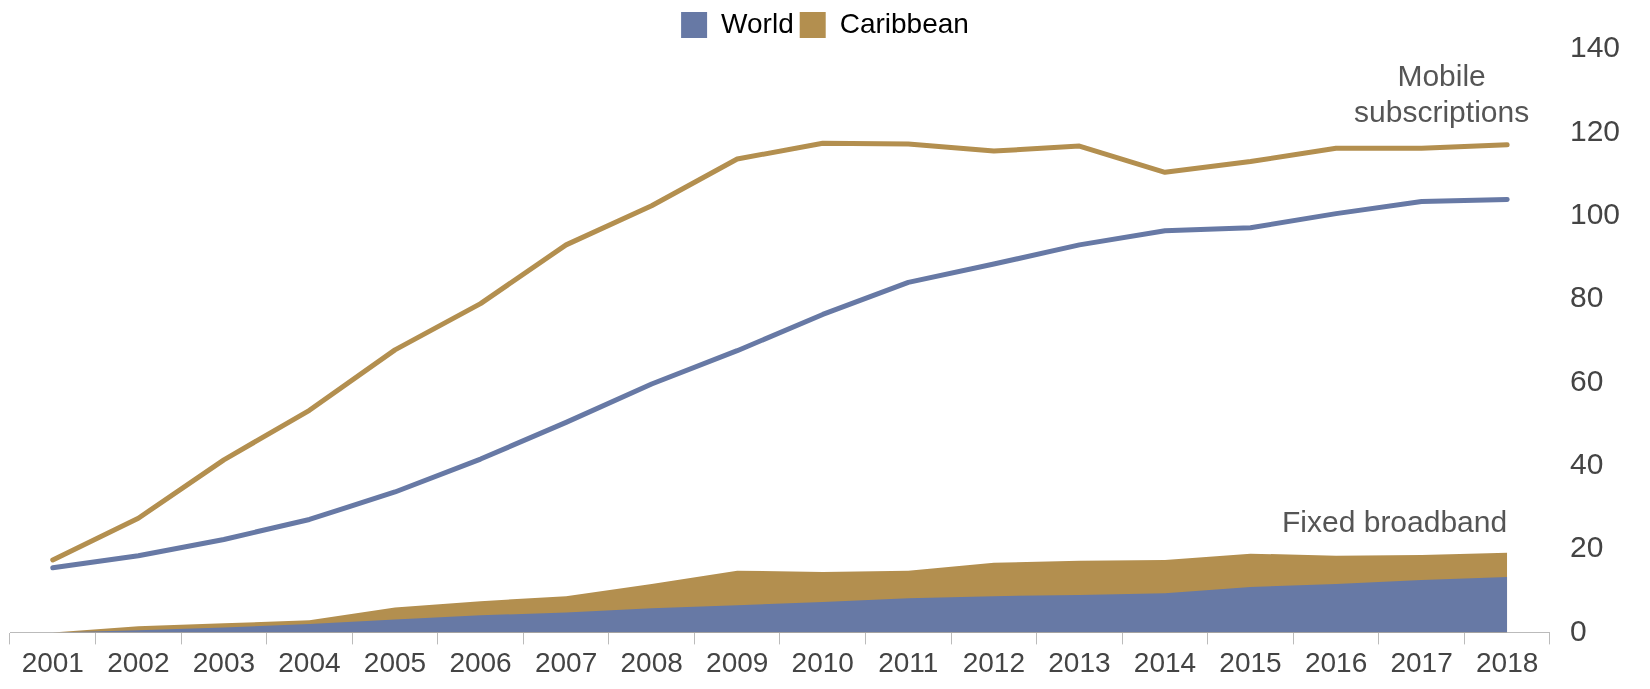 The image size is (1650, 689). Describe the element at coordinates (52, 662) in the screenshot. I see `x-tick-label: 2001` at that location.